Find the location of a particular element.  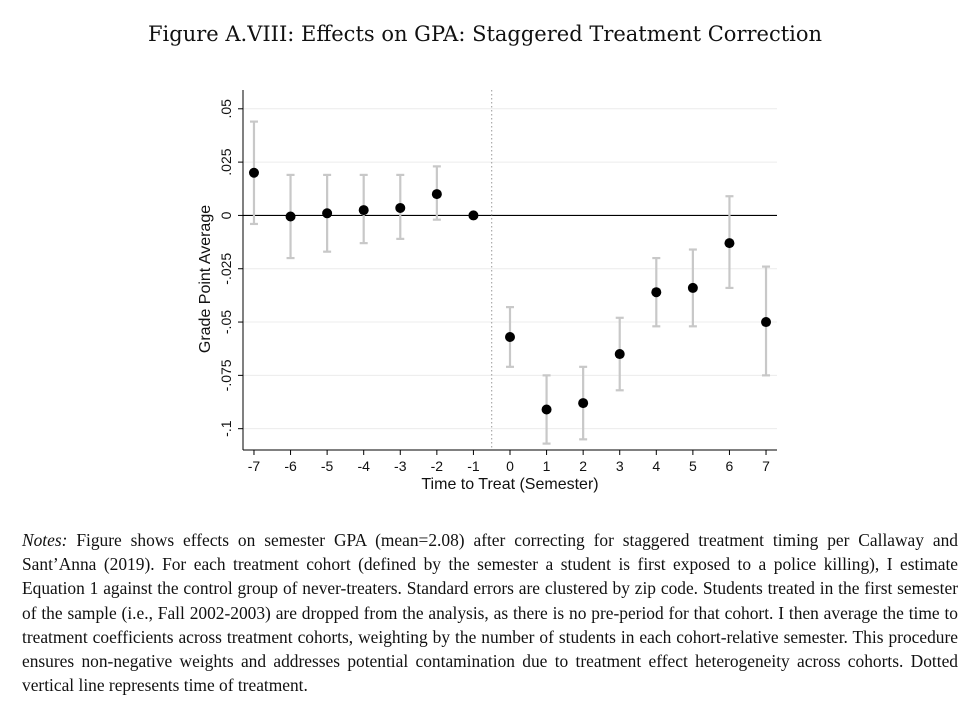

x-tick-label: -4 is located at coordinates (363, 466).